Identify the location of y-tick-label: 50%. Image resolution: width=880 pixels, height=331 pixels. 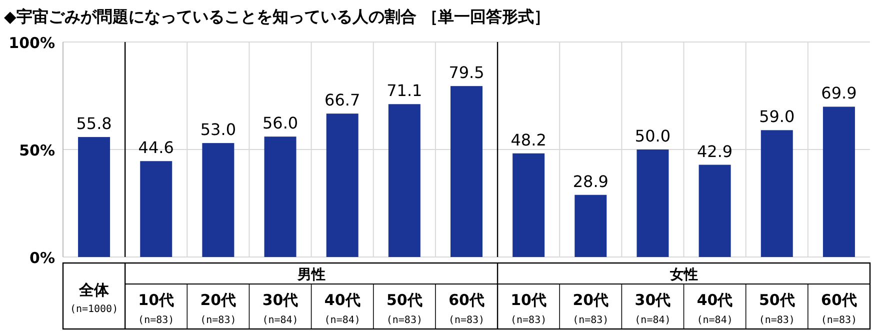
(37, 151).